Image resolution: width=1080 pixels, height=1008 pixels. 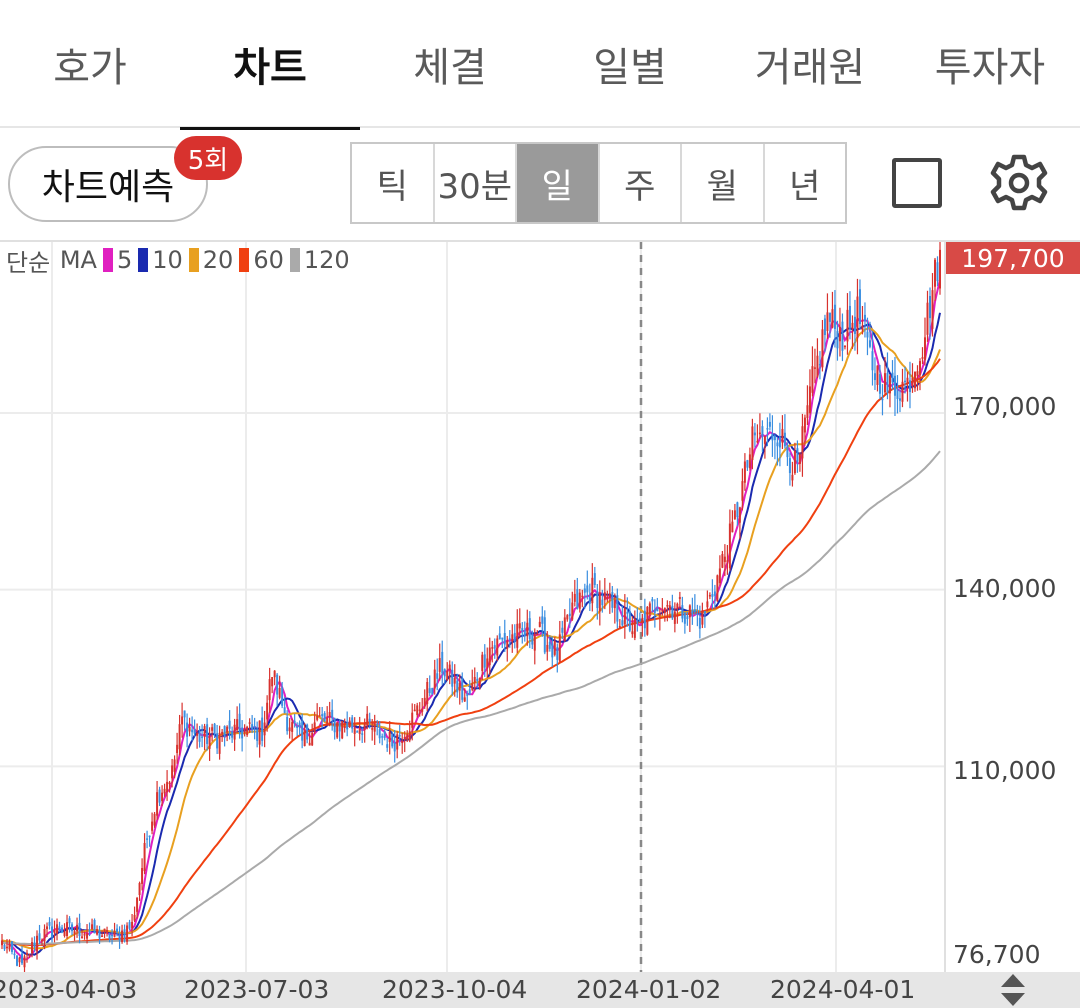 What do you see at coordinates (990, 68) in the screenshot?
I see `tab-investors: 투자자` at bounding box center [990, 68].